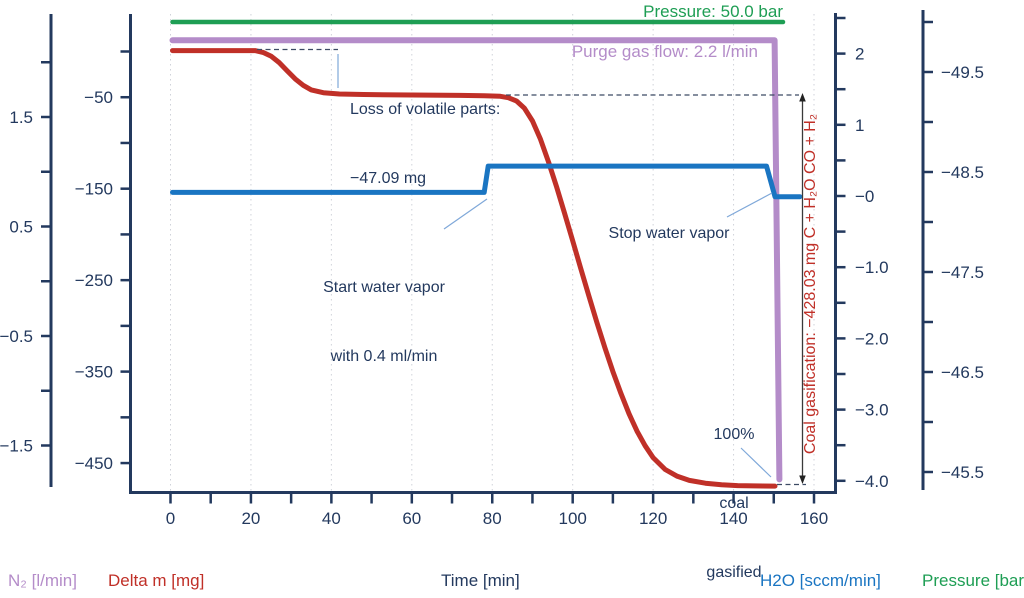 This screenshot has width=1024, height=598. What do you see at coordinates (492, 518) in the screenshot?
I see `x-tick-label: 80` at bounding box center [492, 518].